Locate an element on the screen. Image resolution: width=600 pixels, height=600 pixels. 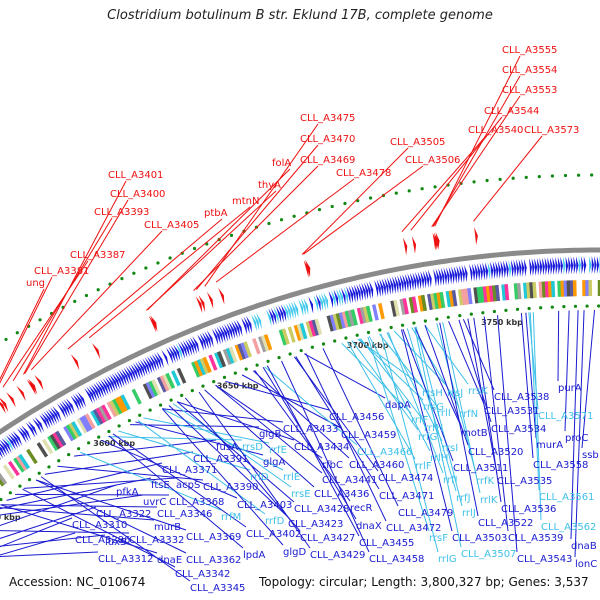
inner-gene-label: rrfN is located at coordinates (468, 414).